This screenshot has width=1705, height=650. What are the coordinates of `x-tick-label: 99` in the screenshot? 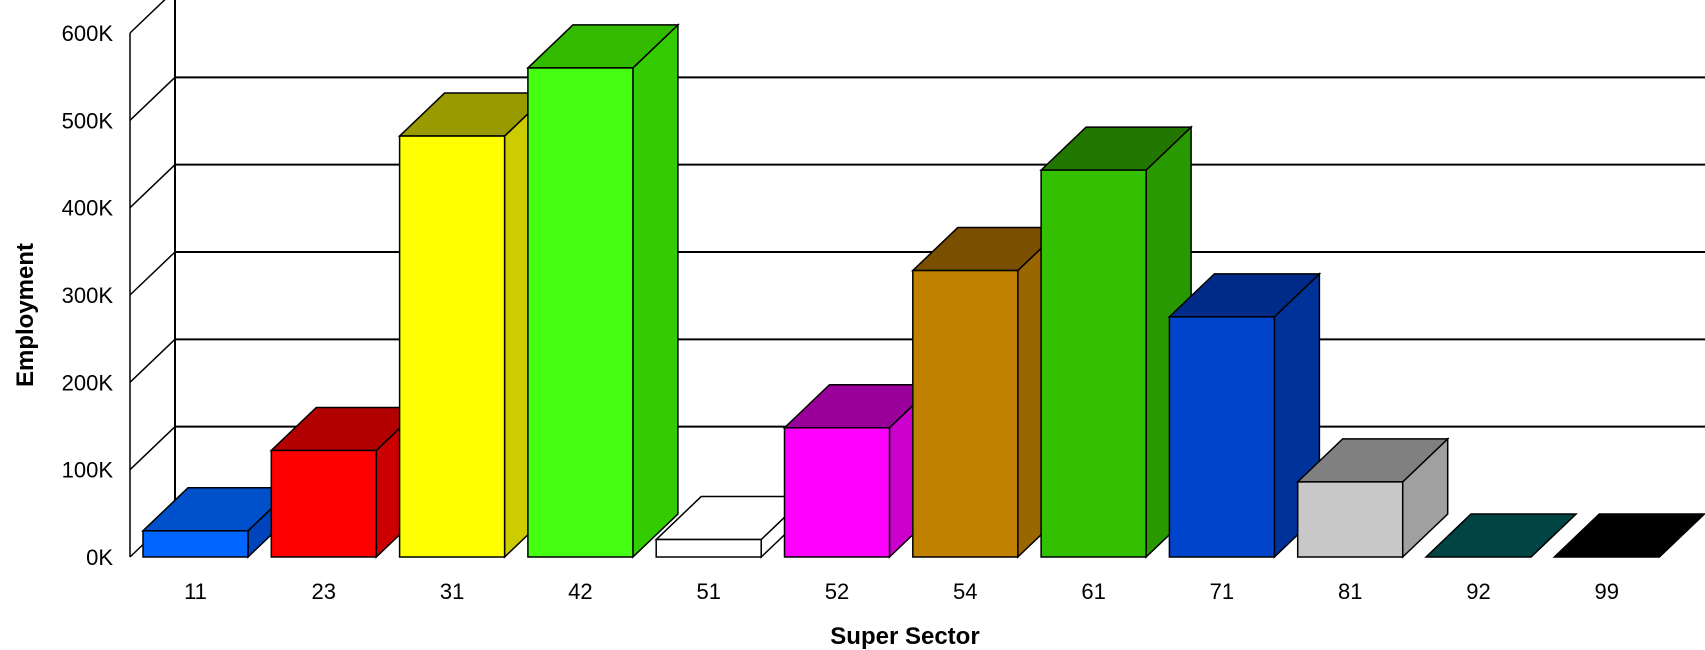 It's located at (1607, 591).